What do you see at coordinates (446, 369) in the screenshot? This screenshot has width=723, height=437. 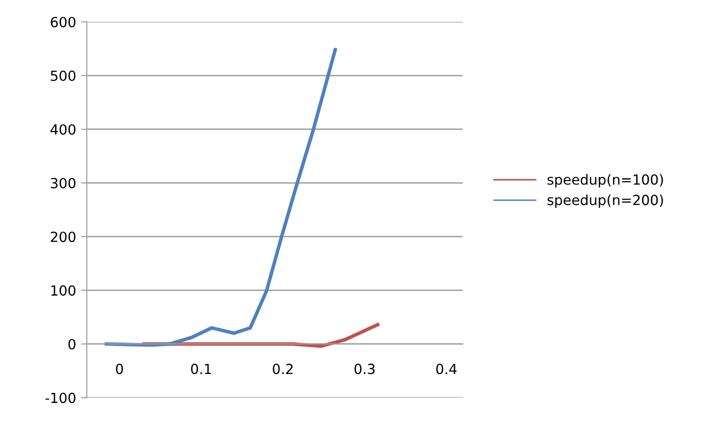 I see `x-tick-label: 0.4` at bounding box center [446, 369].